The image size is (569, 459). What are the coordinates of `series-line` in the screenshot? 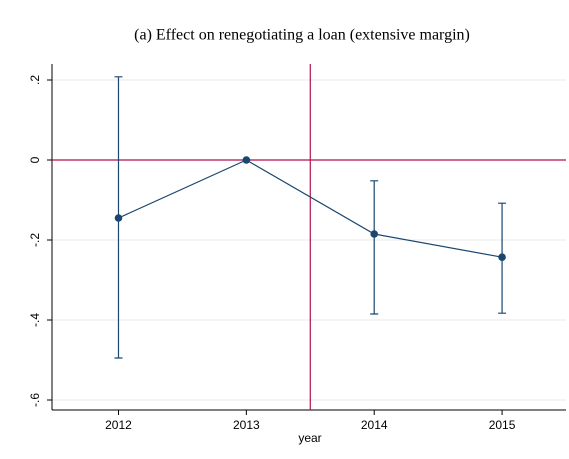 It's located at (310, 208).